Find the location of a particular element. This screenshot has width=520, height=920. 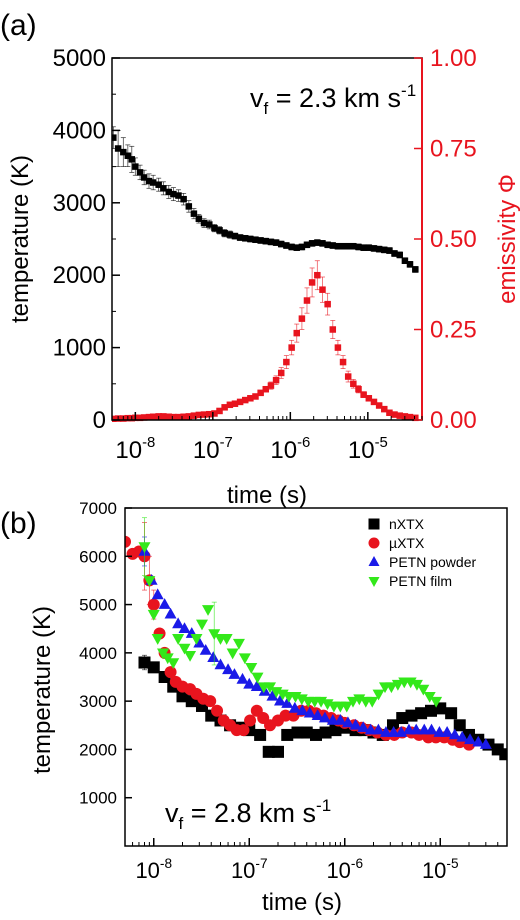

panel-a-y-ticks: 0 1000 2000 3000 4000 5000 is located at coordinates (86, 239).